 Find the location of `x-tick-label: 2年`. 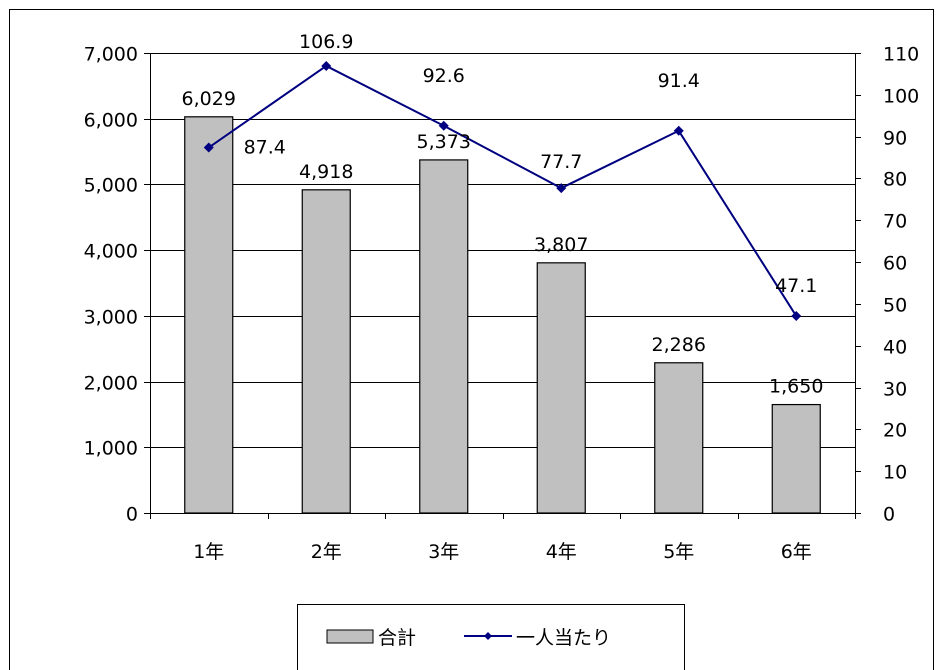

x-tick-label: 2年 is located at coordinates (326, 552).